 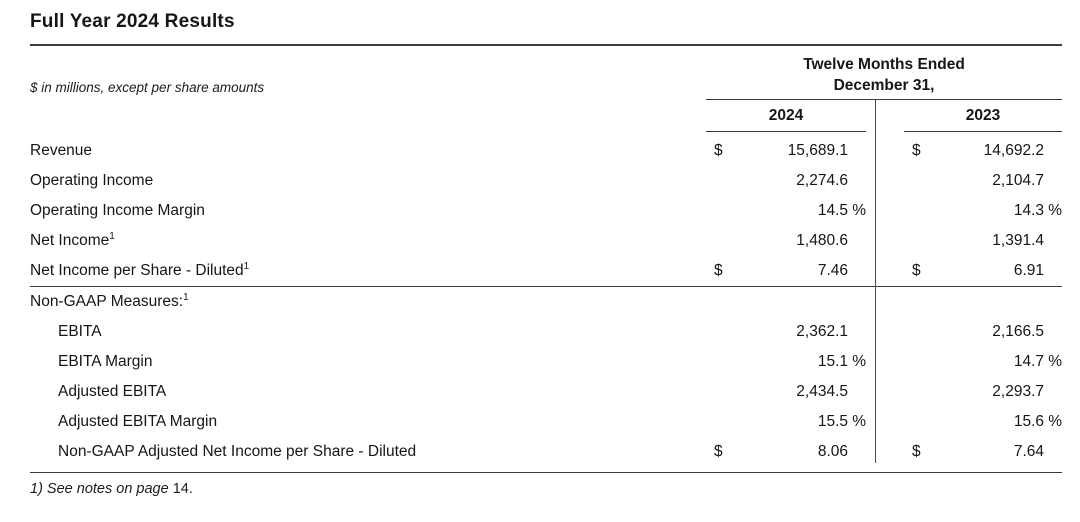 I want to click on table-row-operating-income: Operating Income 2,274.6 2,104.7, so click(x=546, y=181).